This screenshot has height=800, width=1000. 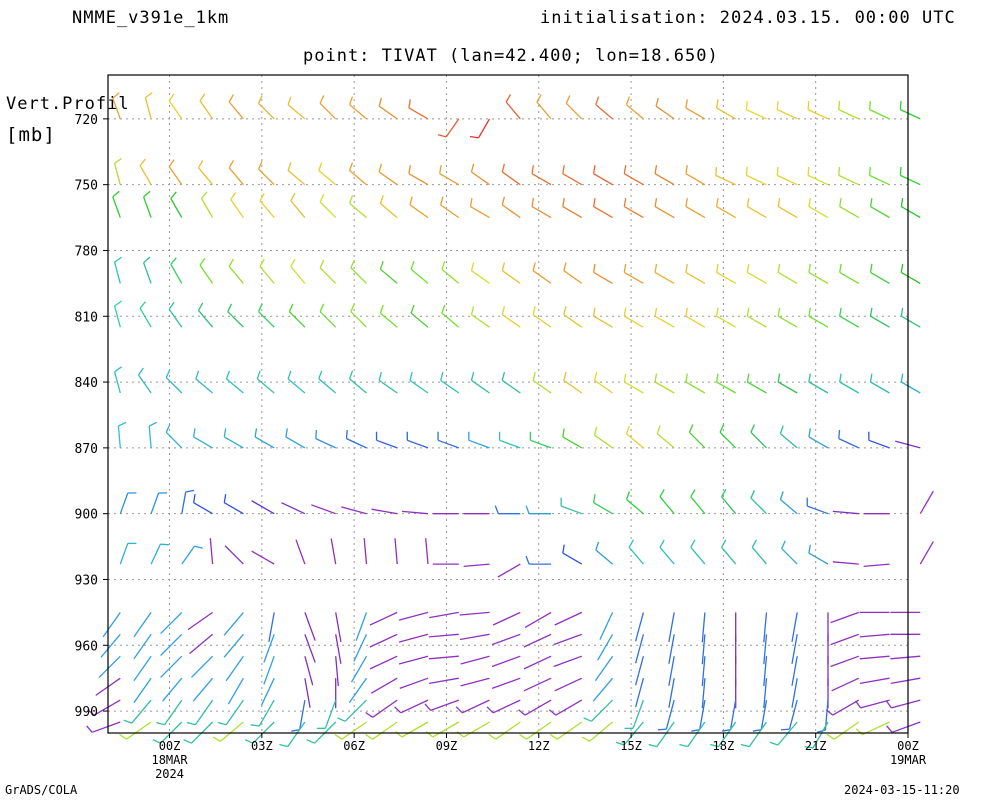 What do you see at coordinates (724, 746) in the screenshot?
I see `x-tick-label: 18Z` at bounding box center [724, 746].